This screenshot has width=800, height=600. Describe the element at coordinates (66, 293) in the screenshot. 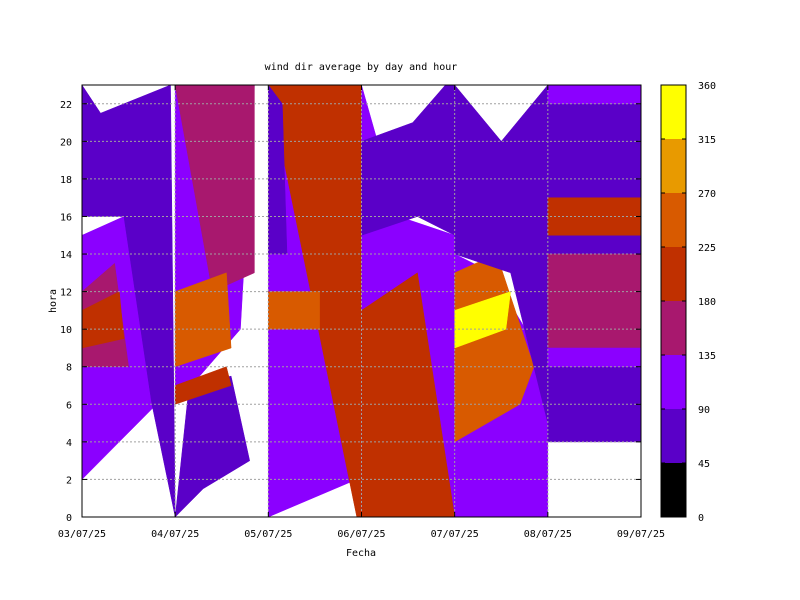

I see `y-tick-label: 12` at that location.